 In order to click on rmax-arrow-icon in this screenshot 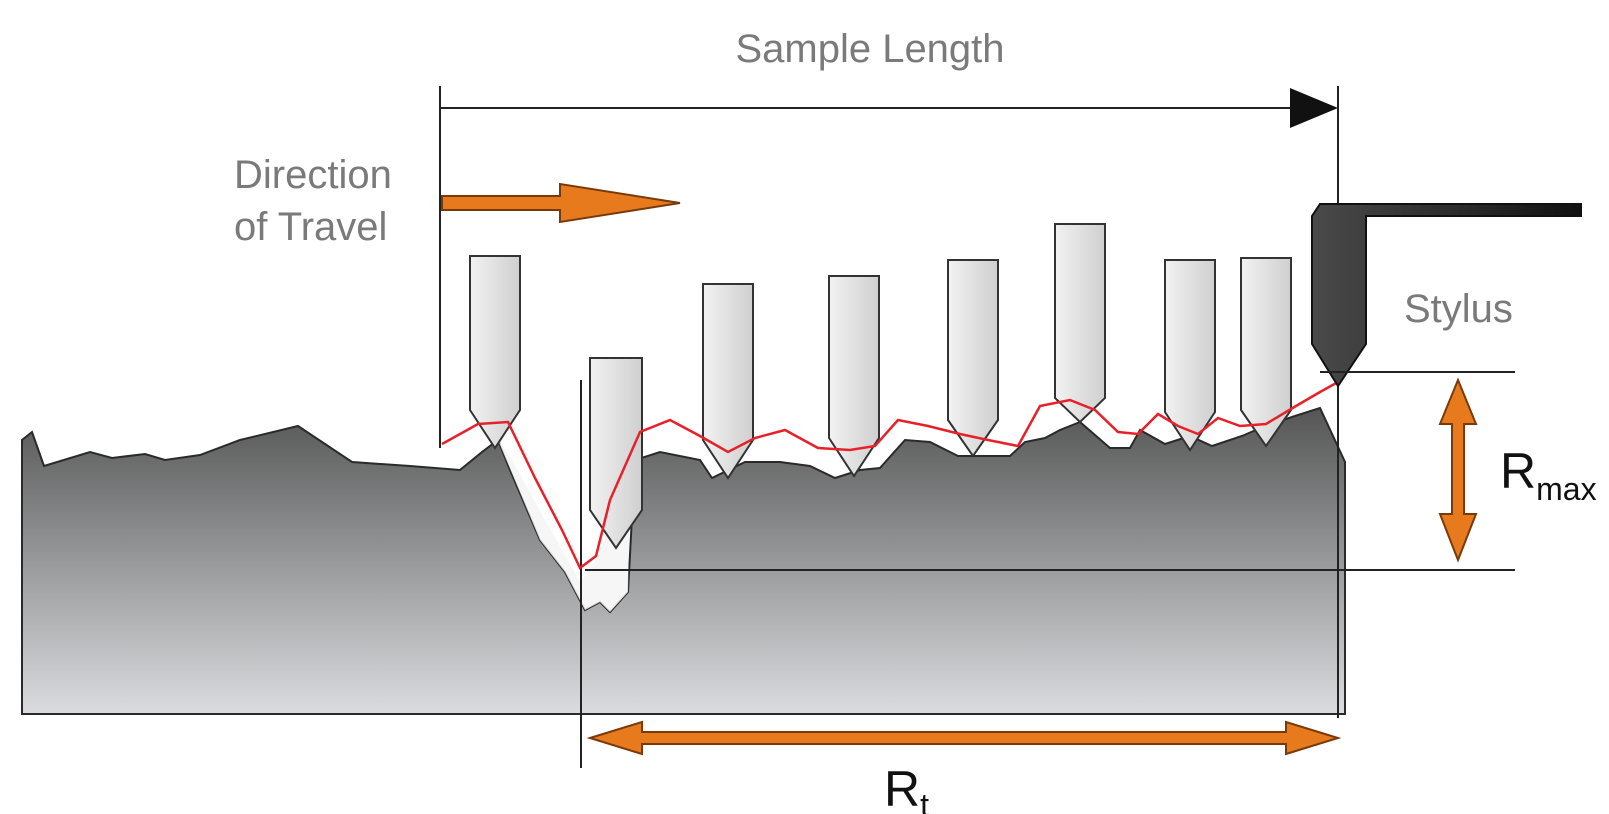, I will do `click(1458, 470)`.